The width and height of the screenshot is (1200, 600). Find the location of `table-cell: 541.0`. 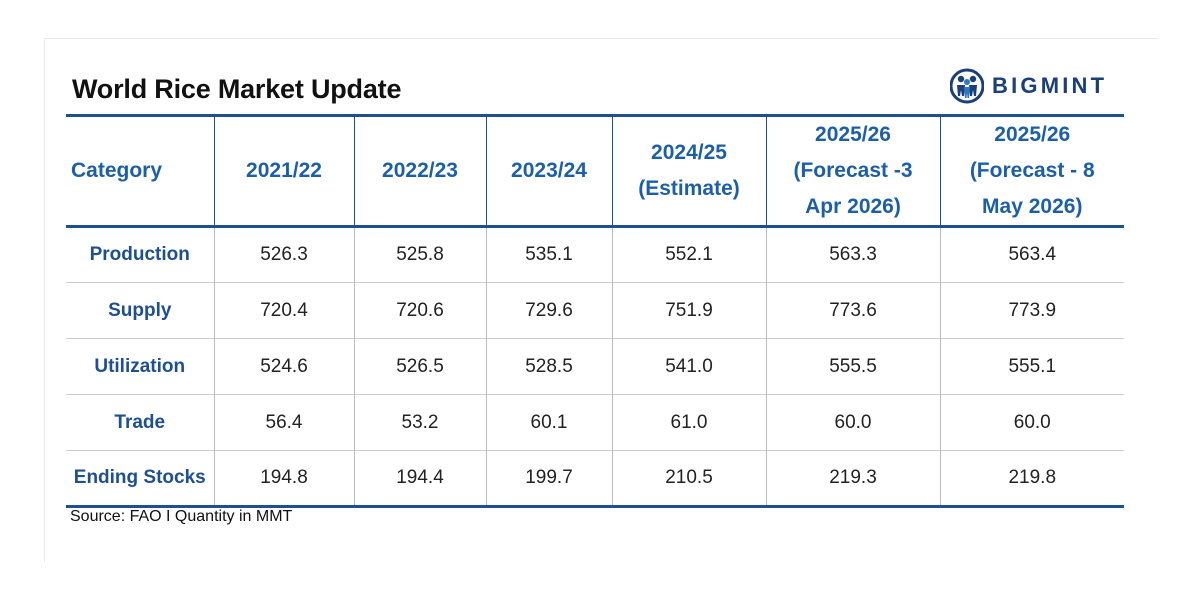

table-cell: 541.0 is located at coordinates (688, 366).